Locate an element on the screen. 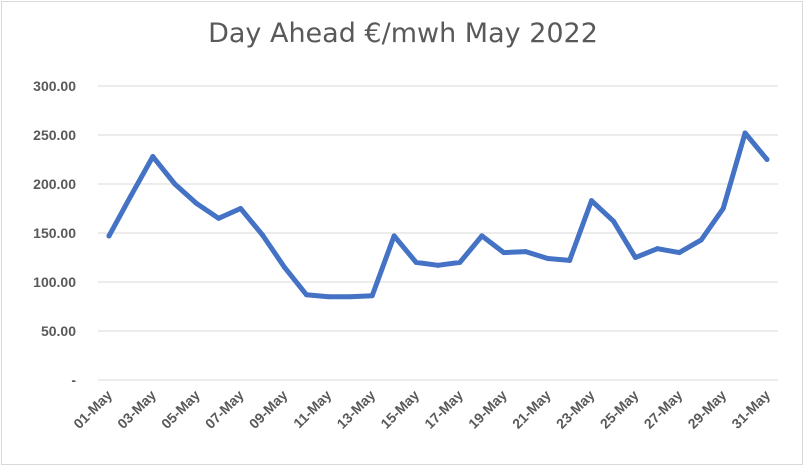 The height and width of the screenshot is (468, 806). y-tick-label: 200.00 is located at coordinates (54, 184).